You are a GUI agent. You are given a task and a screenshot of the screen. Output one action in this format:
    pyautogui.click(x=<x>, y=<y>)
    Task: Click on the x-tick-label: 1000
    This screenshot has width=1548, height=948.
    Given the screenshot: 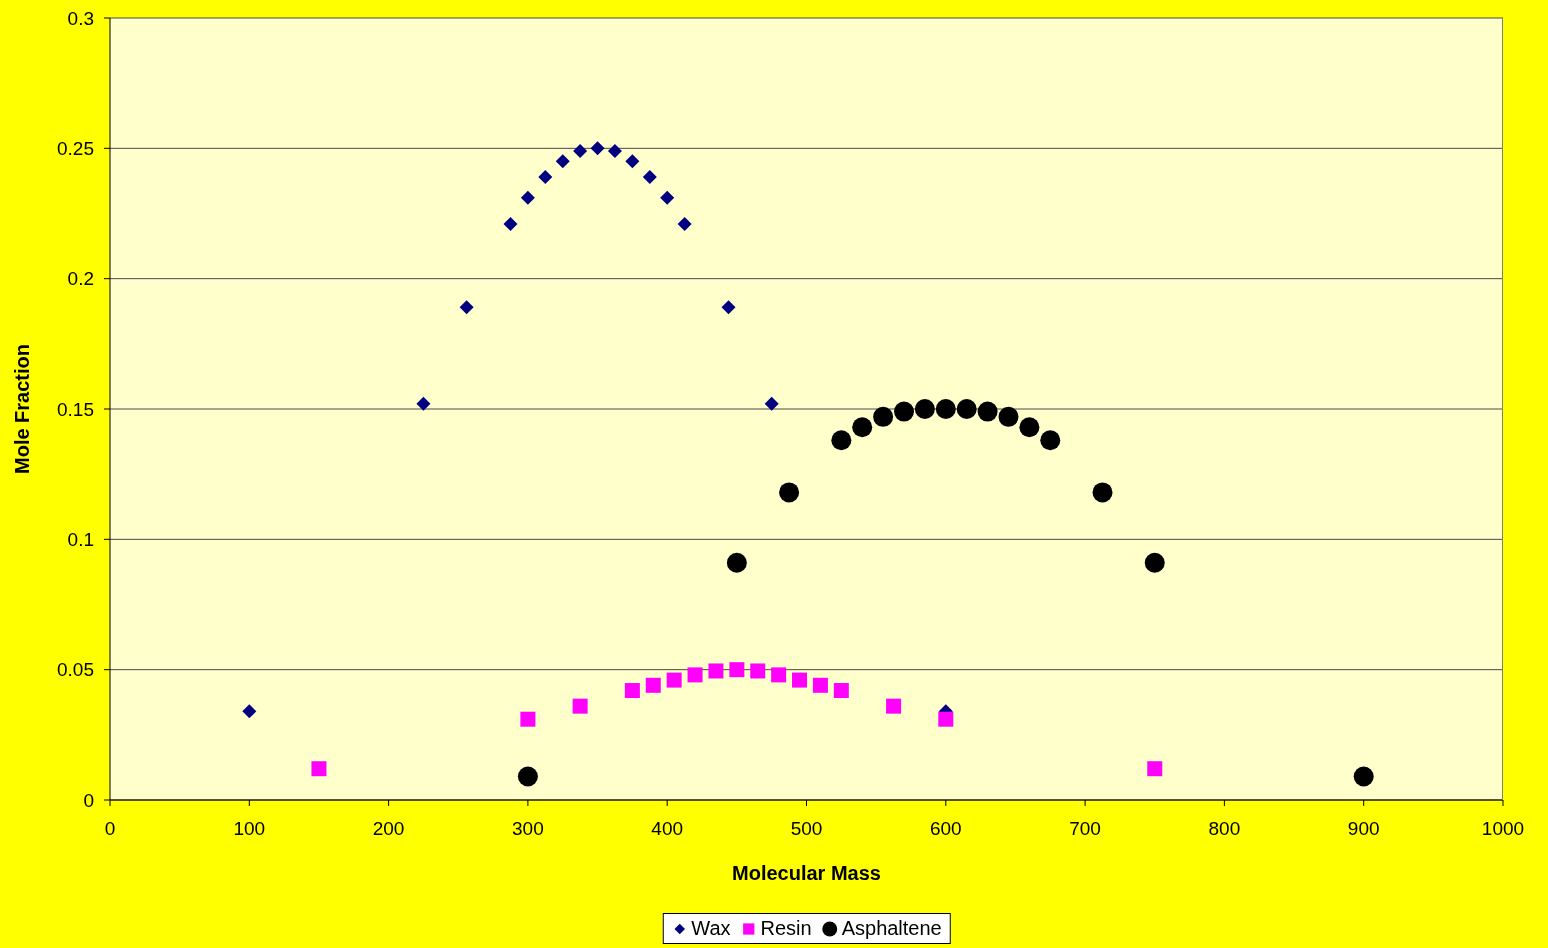 What is the action you would take?
    pyautogui.click(x=1503, y=829)
    